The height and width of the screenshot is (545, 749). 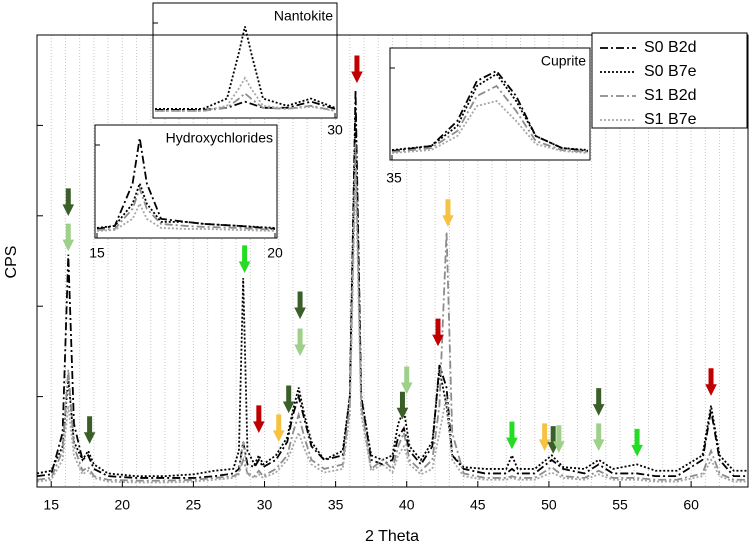 What do you see at coordinates (123, 505) in the screenshot?
I see `x-tick-label: 20` at bounding box center [123, 505].